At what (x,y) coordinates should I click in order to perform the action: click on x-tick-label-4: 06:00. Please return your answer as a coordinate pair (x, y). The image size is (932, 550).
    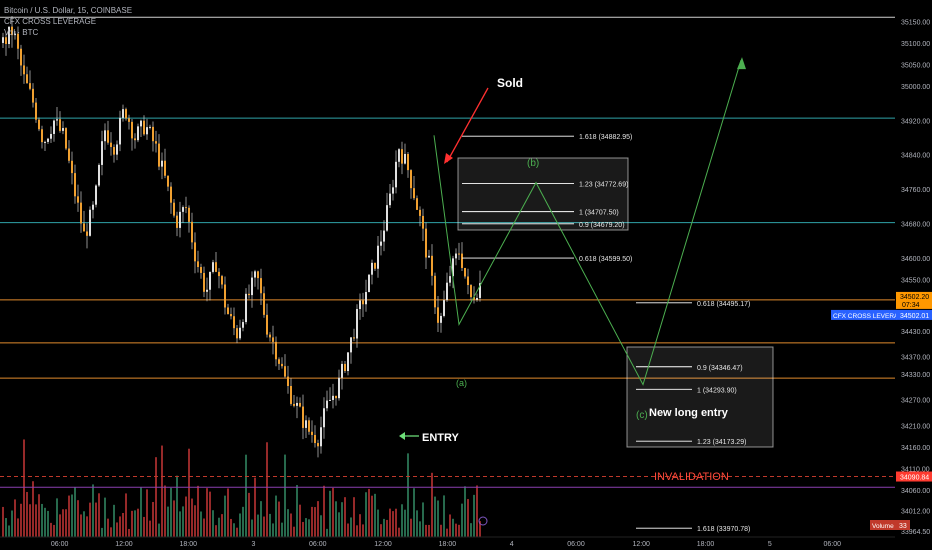
    Looking at the image, I should click on (318, 544).